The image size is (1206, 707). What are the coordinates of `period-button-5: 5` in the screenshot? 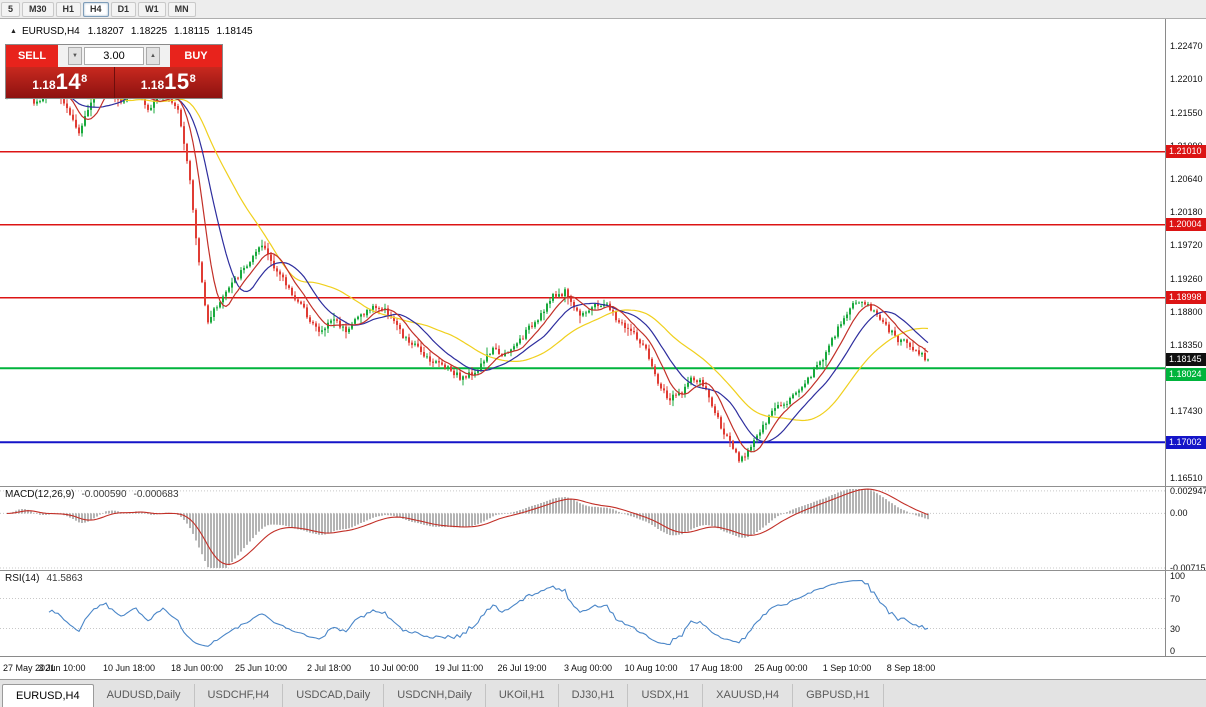 It's located at (11, 9).